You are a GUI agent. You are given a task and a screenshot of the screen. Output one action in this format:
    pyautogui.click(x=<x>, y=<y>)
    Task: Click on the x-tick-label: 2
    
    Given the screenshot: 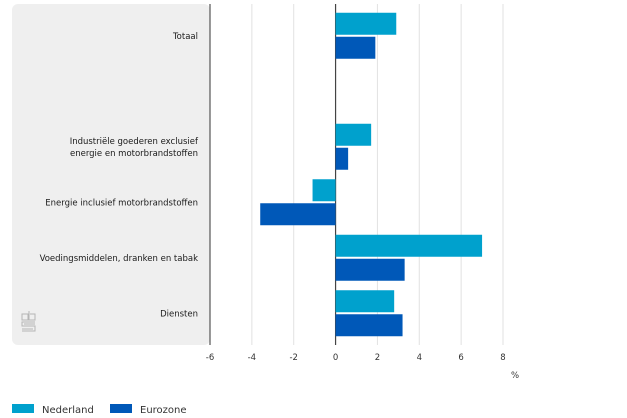 What is the action you would take?
    pyautogui.click(x=377, y=358)
    